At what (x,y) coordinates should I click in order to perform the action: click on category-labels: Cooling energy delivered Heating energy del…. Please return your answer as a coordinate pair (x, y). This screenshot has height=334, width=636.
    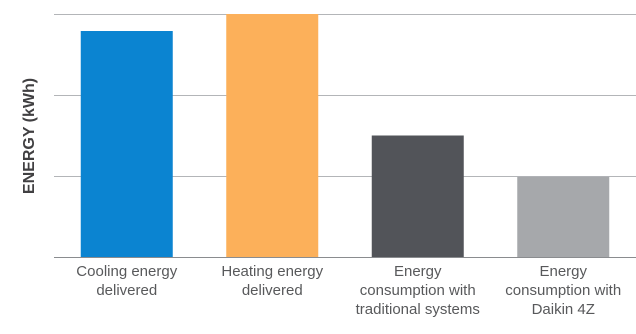
    Looking at the image, I should click on (348, 290).